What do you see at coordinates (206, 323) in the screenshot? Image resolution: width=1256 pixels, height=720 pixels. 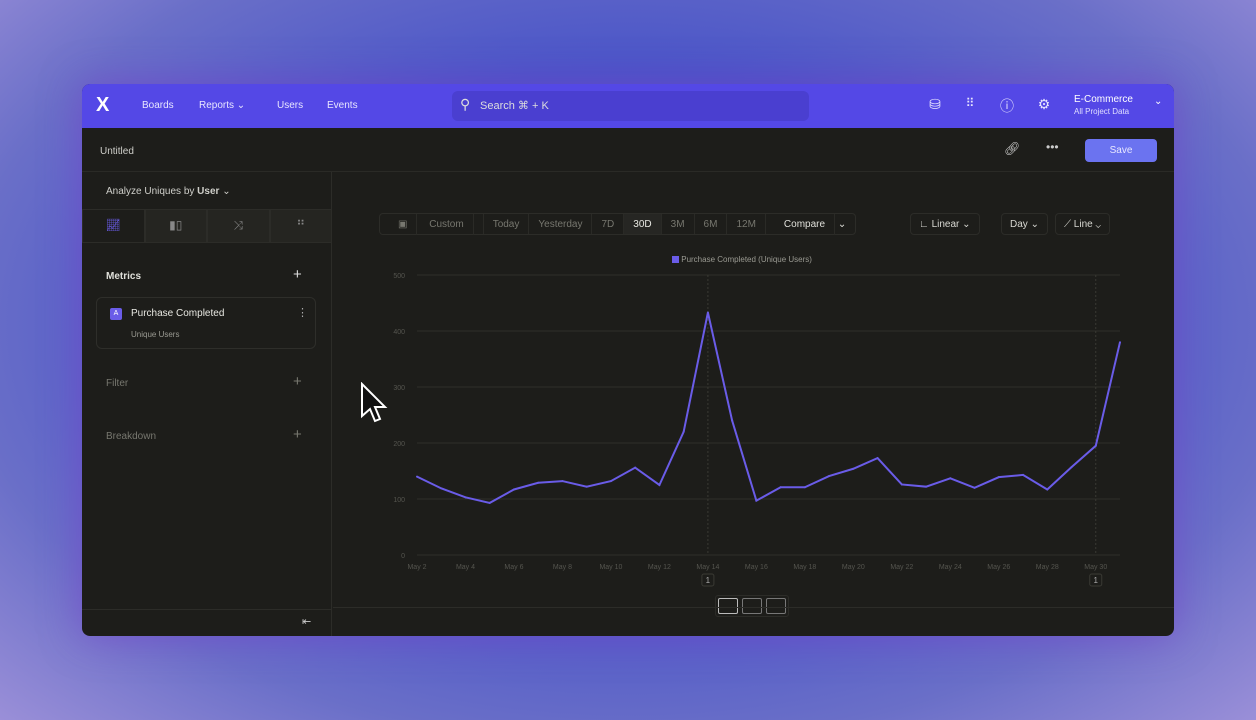 I see `metric-card: A Purchase Completed Unique Users ⋮` at bounding box center [206, 323].